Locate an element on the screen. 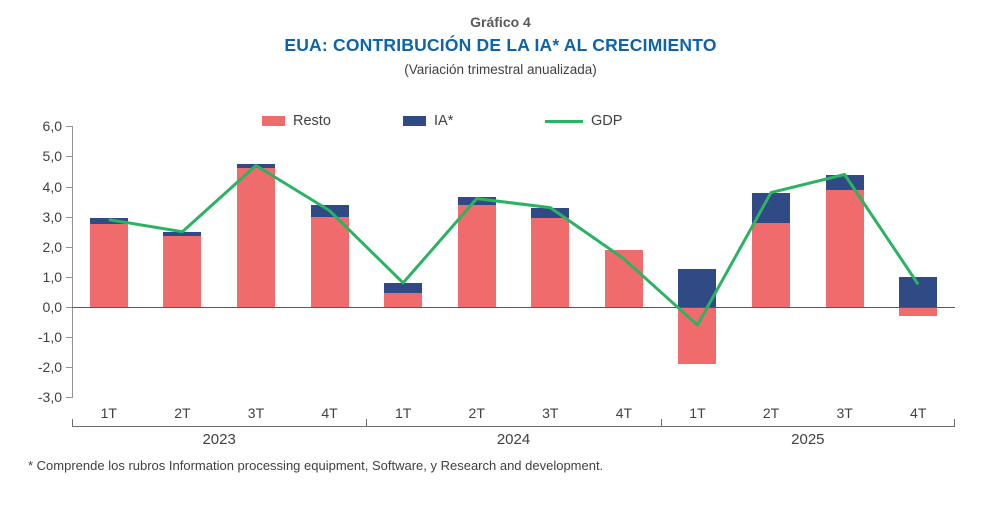  gdp-line-swatch-icon is located at coordinates (564, 121).